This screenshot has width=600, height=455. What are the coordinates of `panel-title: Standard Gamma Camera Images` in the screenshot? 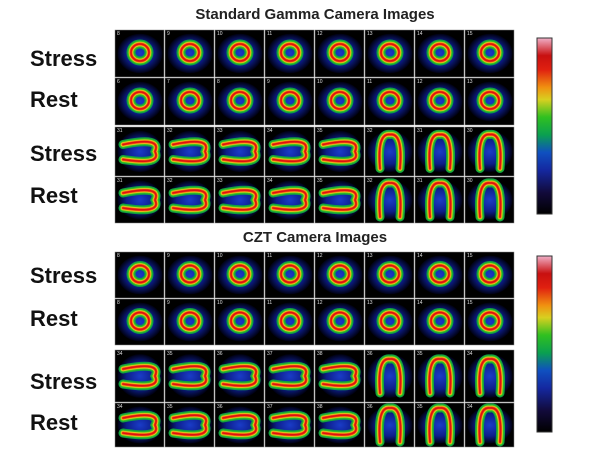 It's located at (314, 14).